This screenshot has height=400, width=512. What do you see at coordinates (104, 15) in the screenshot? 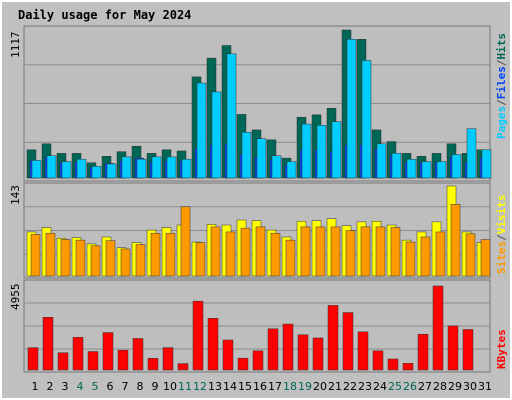
I see `chart-title: Daily usage for May 2024` at bounding box center [104, 15].